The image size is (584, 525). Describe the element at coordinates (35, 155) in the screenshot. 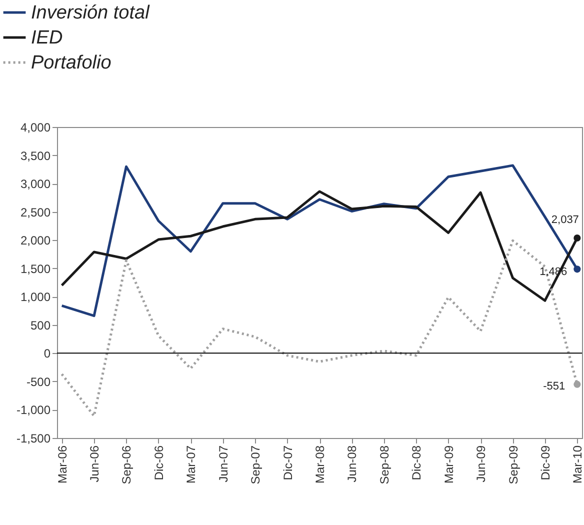

I see `y-tick-label: 3,500` at that location.